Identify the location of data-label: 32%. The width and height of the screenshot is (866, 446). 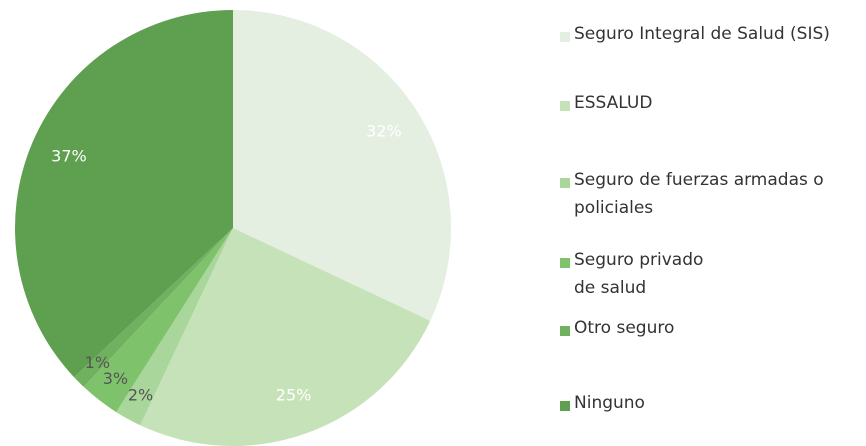
(384, 131).